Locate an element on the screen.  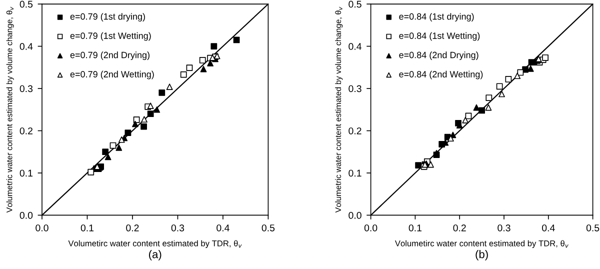
legend-label: e=0.84 (1st Wetting) is located at coordinates (439, 36).